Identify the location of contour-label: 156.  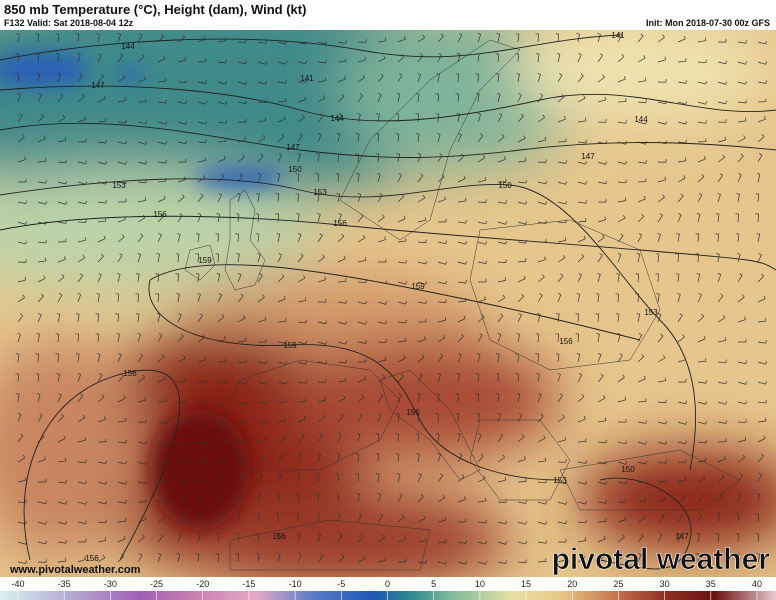
(279, 536).